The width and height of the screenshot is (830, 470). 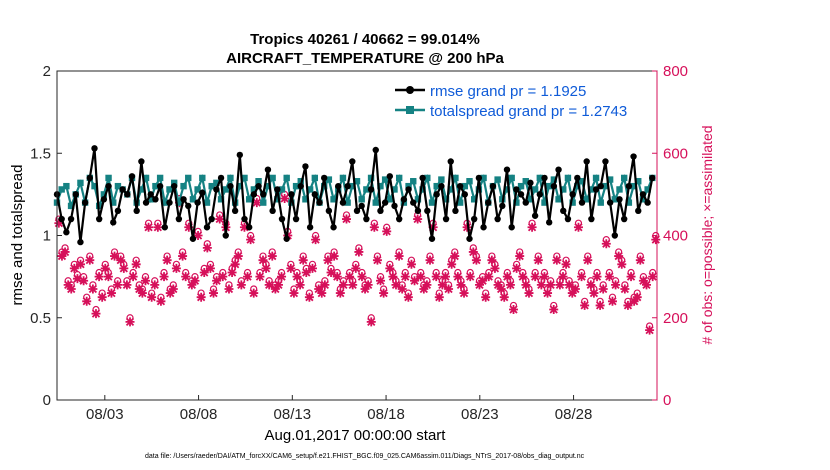 I want to click on x-tick-label: 08/28, so click(x=574, y=414).